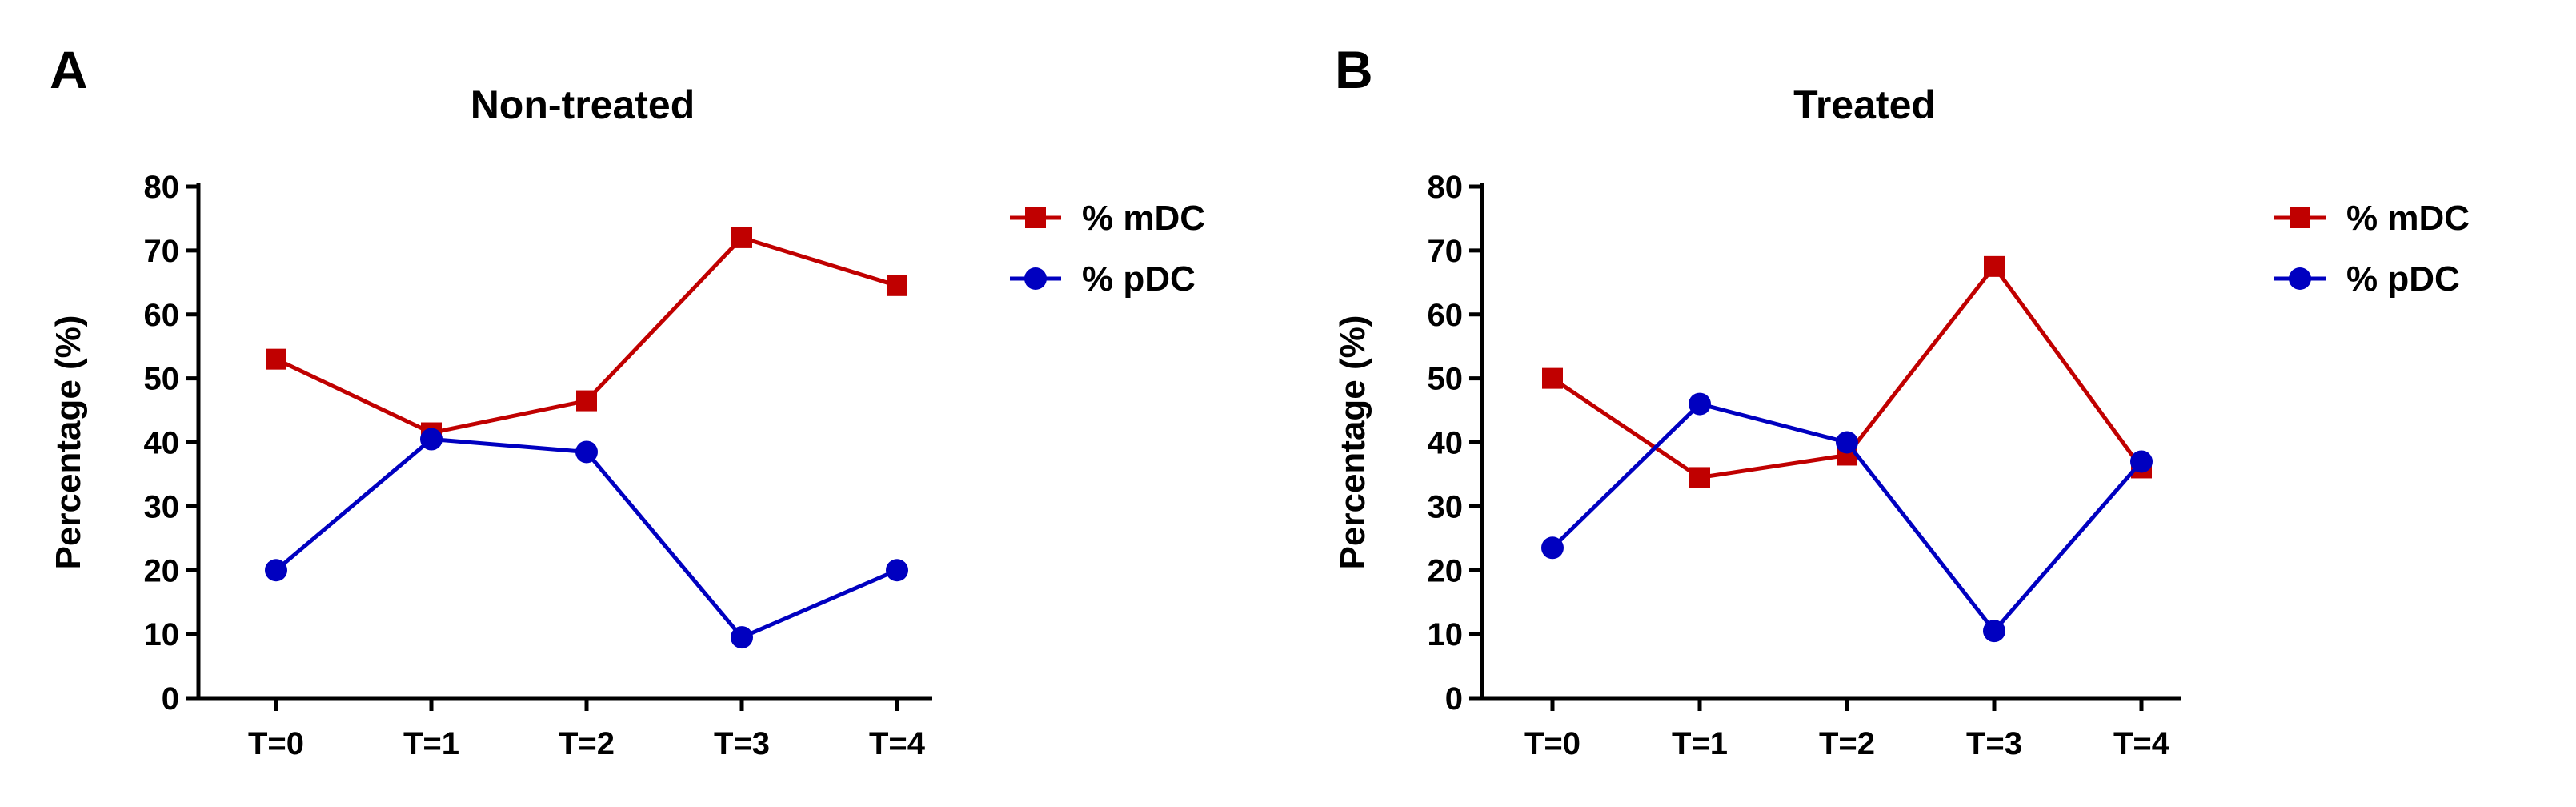  What do you see at coordinates (586, 538) in the screenshot?
I see `series-line` at bounding box center [586, 538].